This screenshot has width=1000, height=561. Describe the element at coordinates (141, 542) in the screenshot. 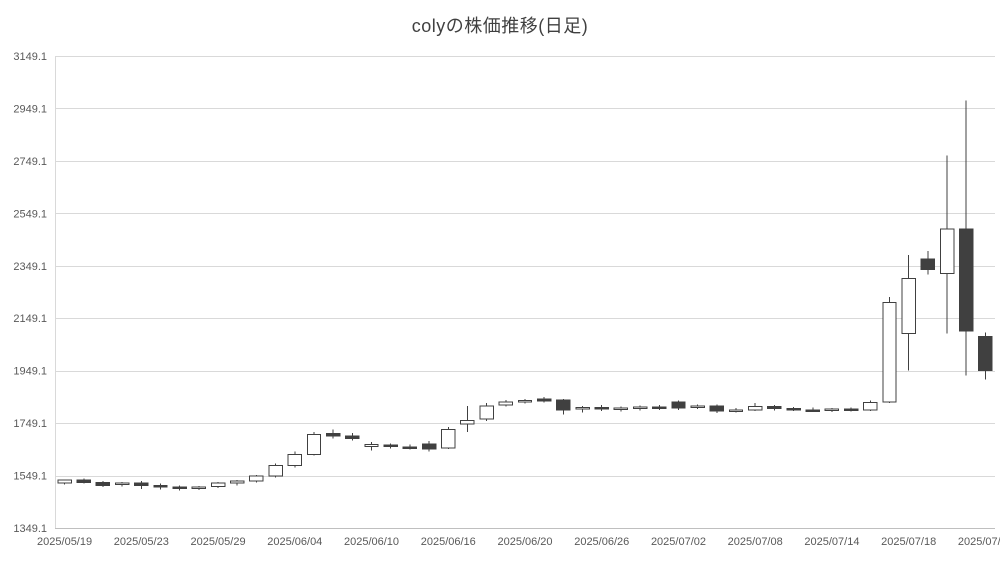

I see `x-axis-tick-label: 2025/05/23` at that location.